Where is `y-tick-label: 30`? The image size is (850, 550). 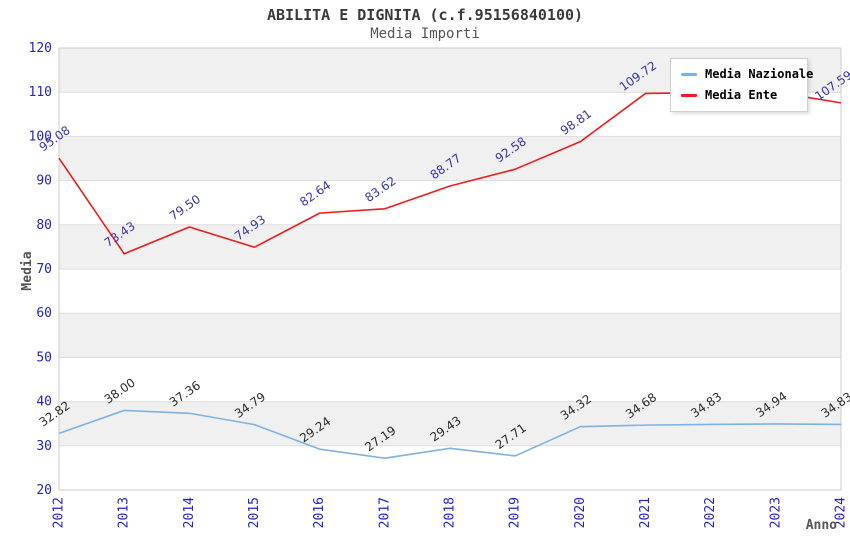
y-tick-label: 30 is located at coordinates (44, 446).